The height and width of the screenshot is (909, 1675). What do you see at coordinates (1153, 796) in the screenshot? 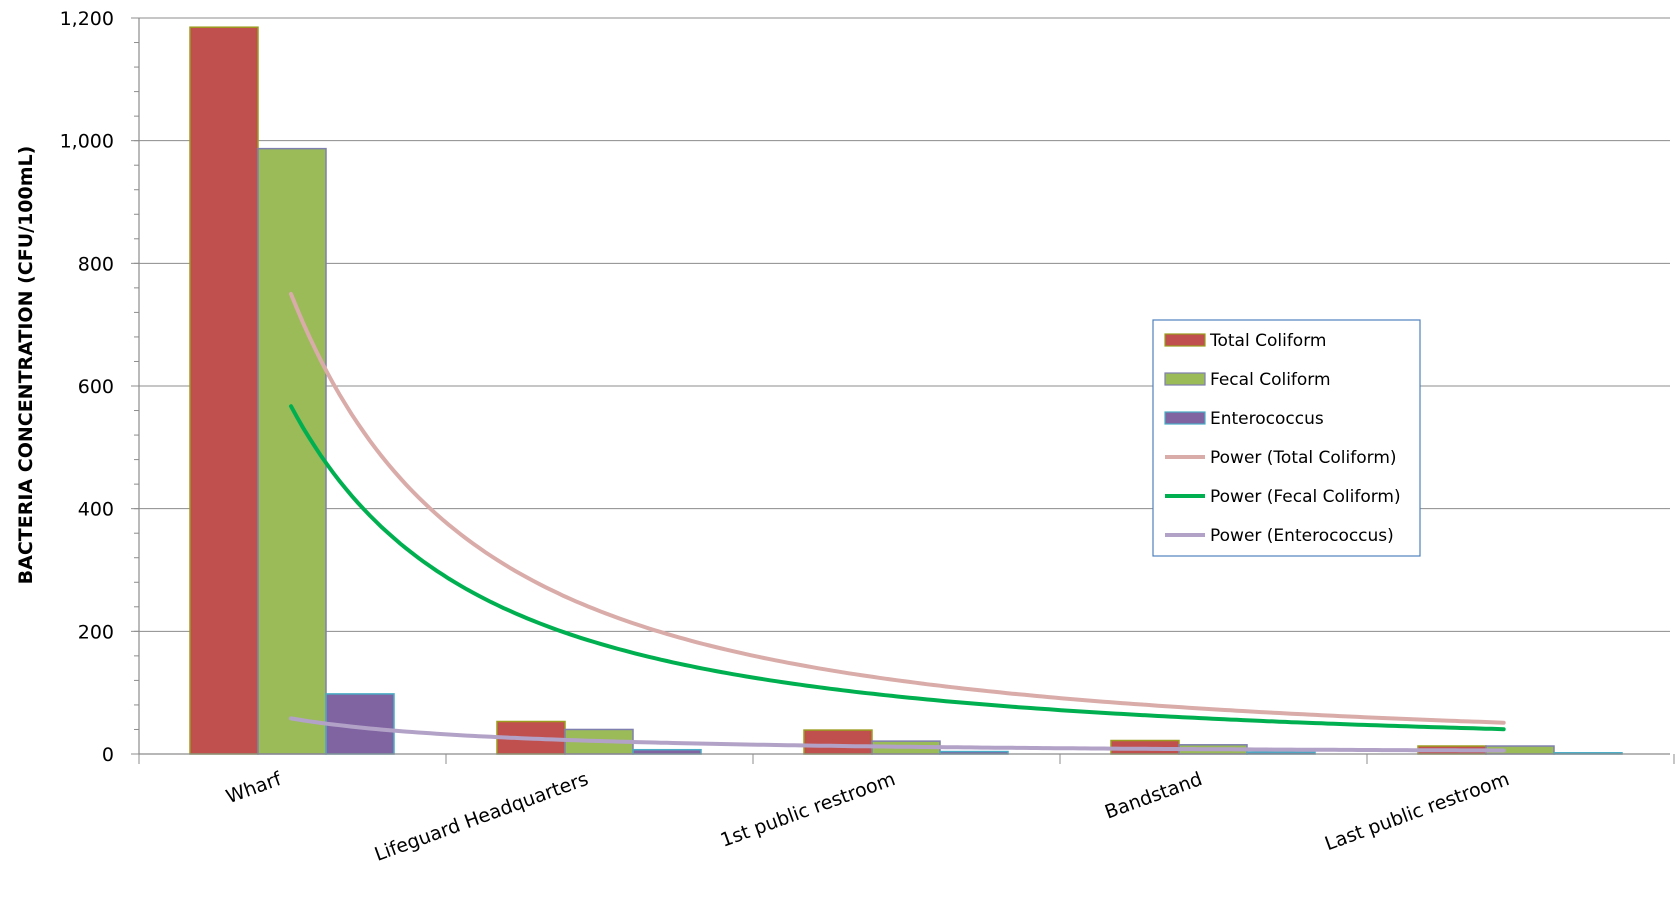
I see `category-label: Bandstand` at bounding box center [1153, 796].